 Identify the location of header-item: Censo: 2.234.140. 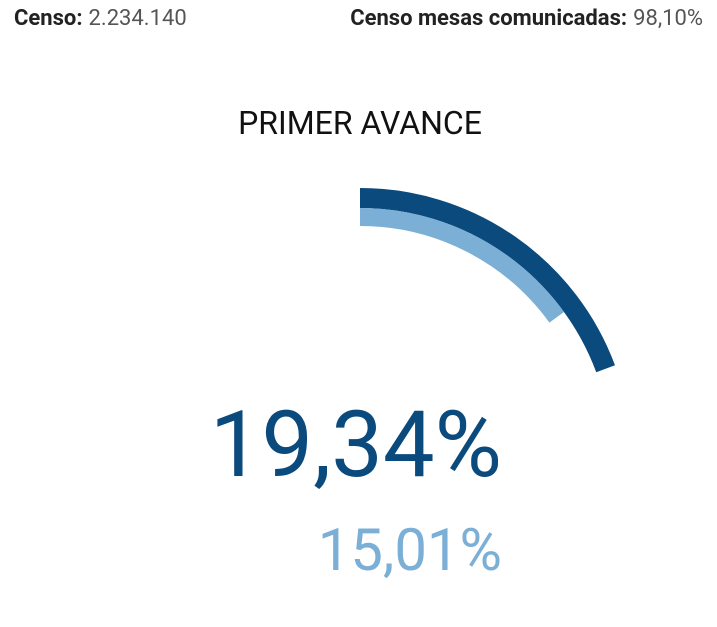
(100, 18).